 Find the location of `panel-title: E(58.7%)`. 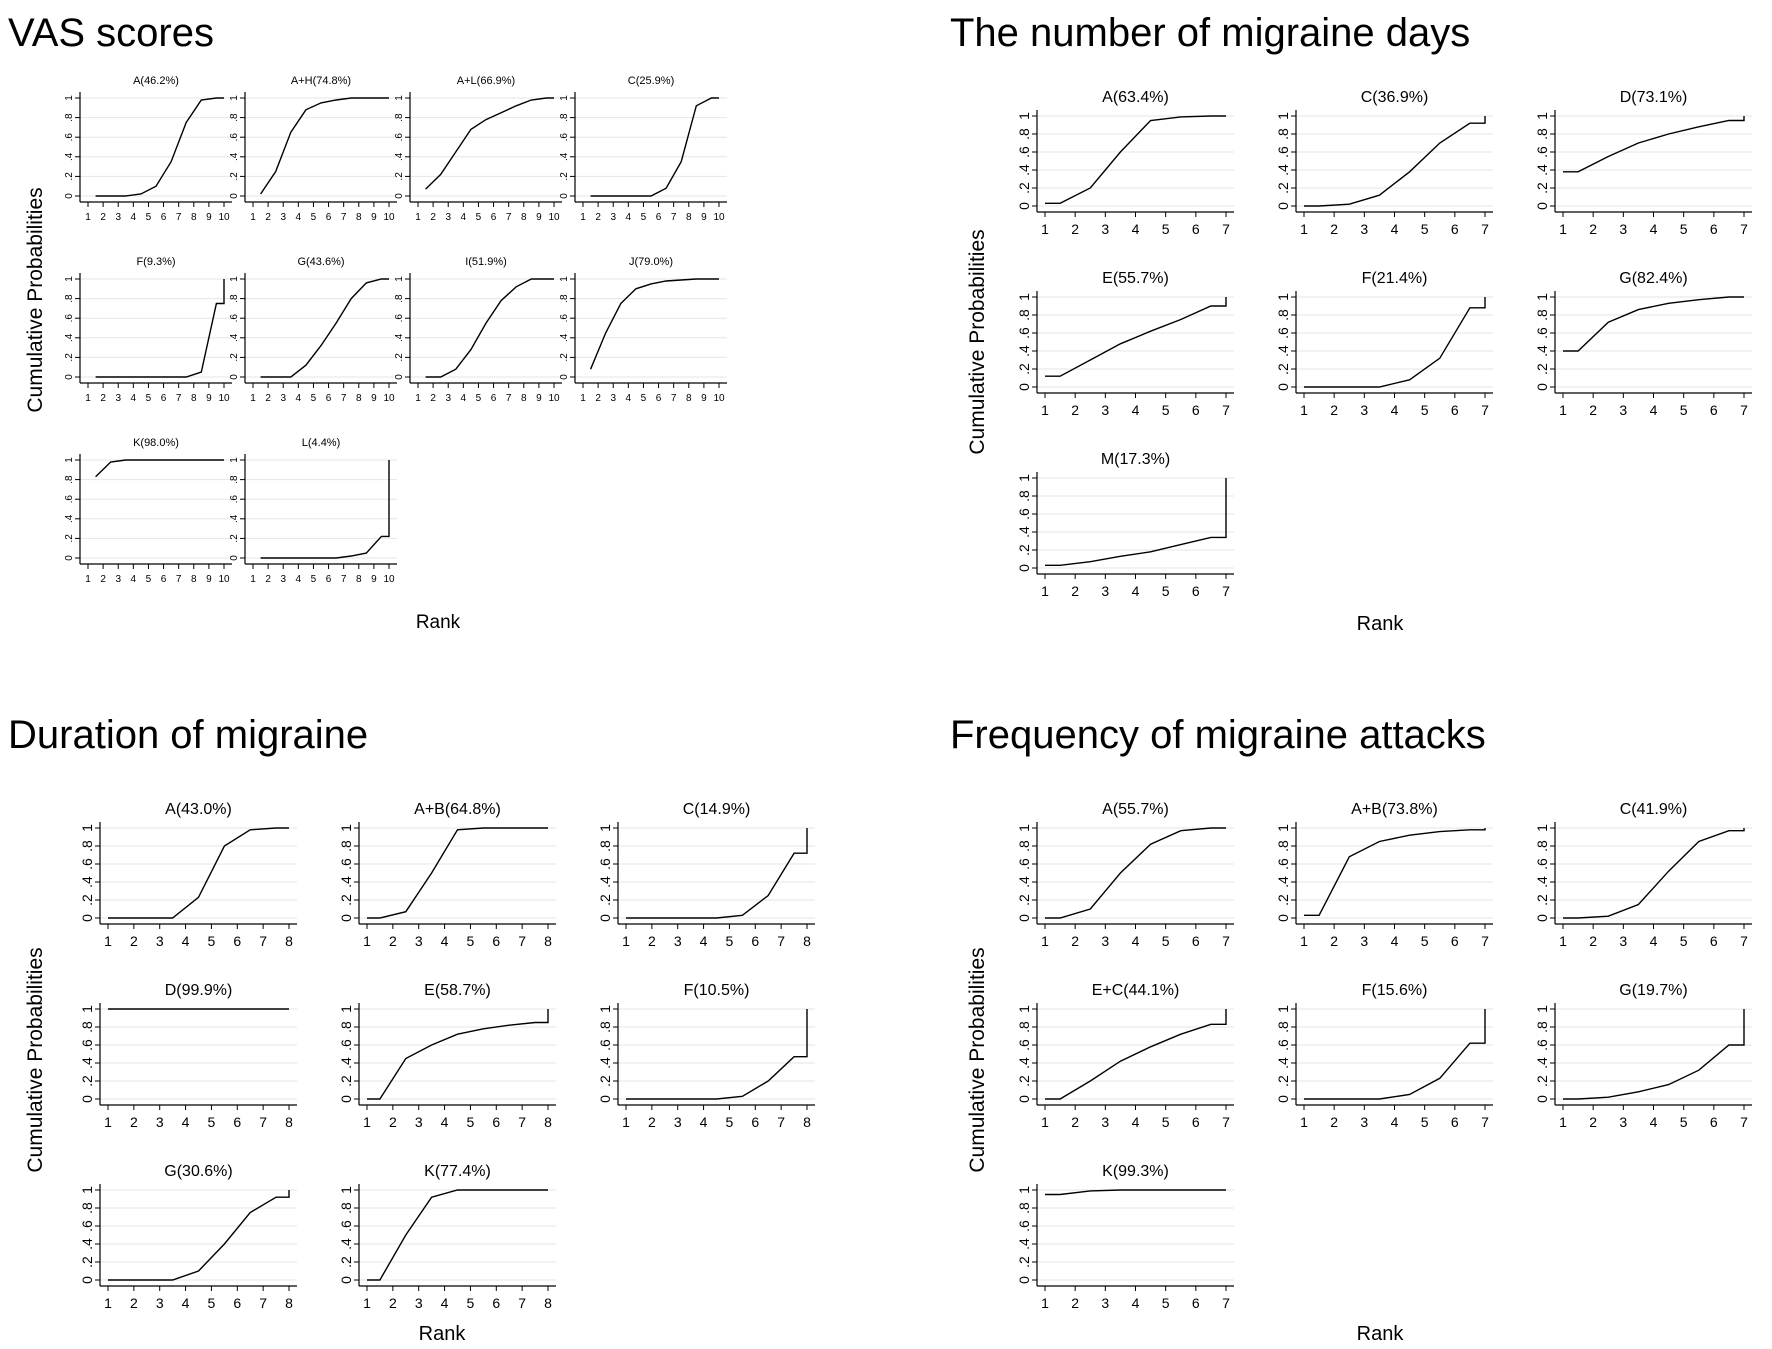

panel-title: E(58.7%) is located at coordinates (457, 990).